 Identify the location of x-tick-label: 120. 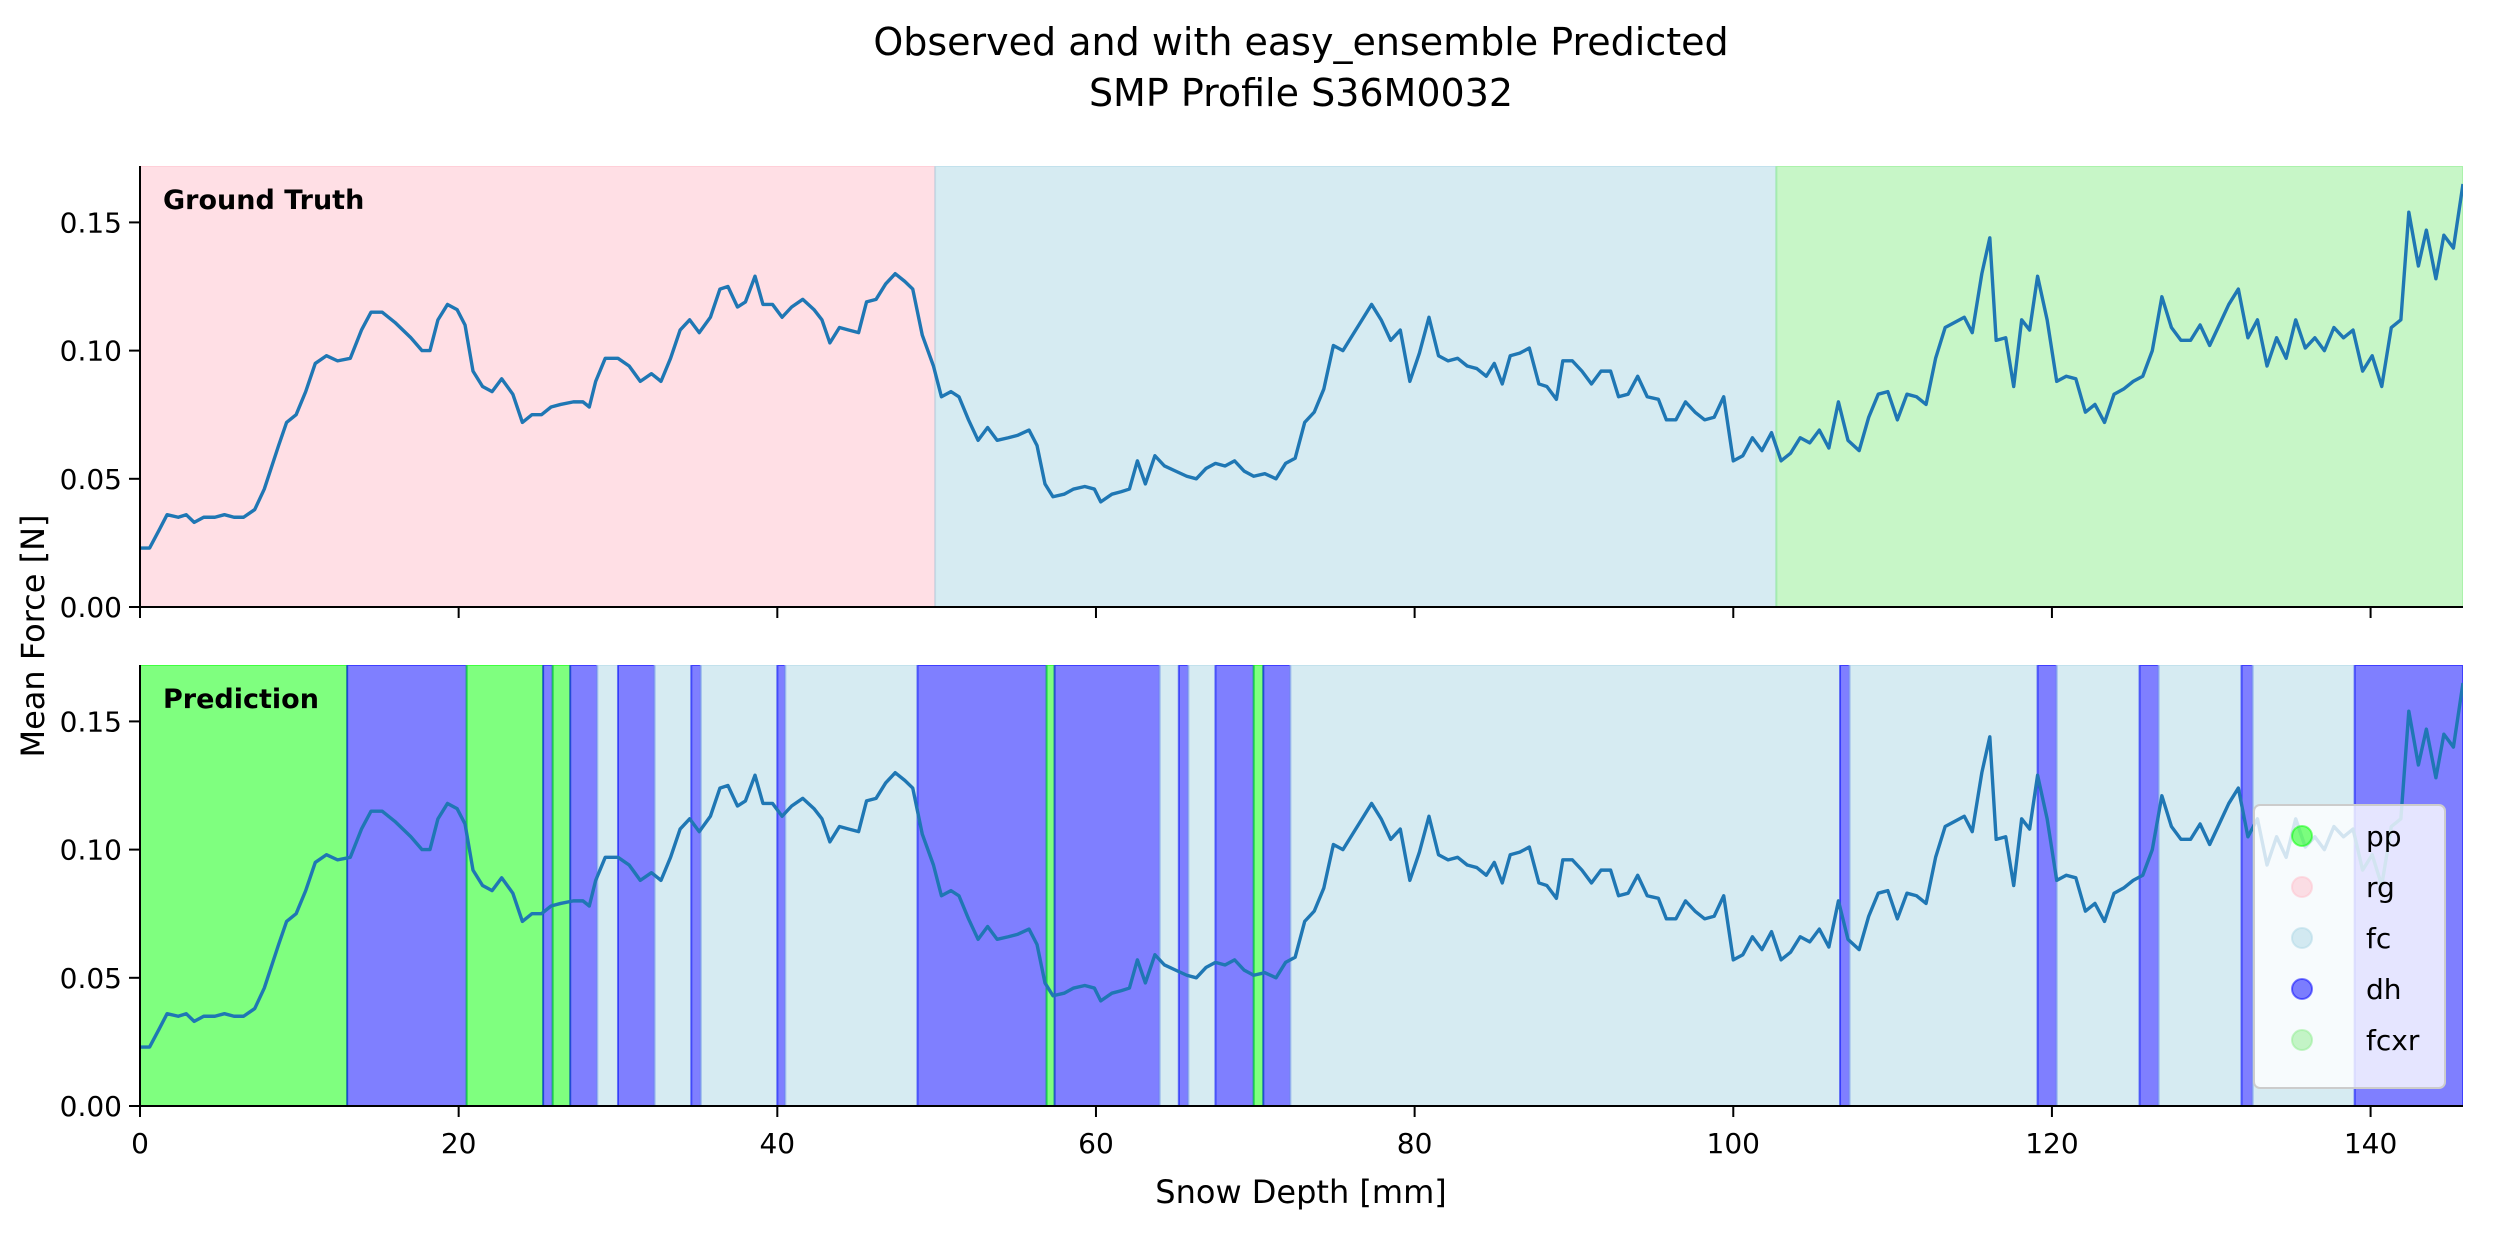
(2051, 1143).